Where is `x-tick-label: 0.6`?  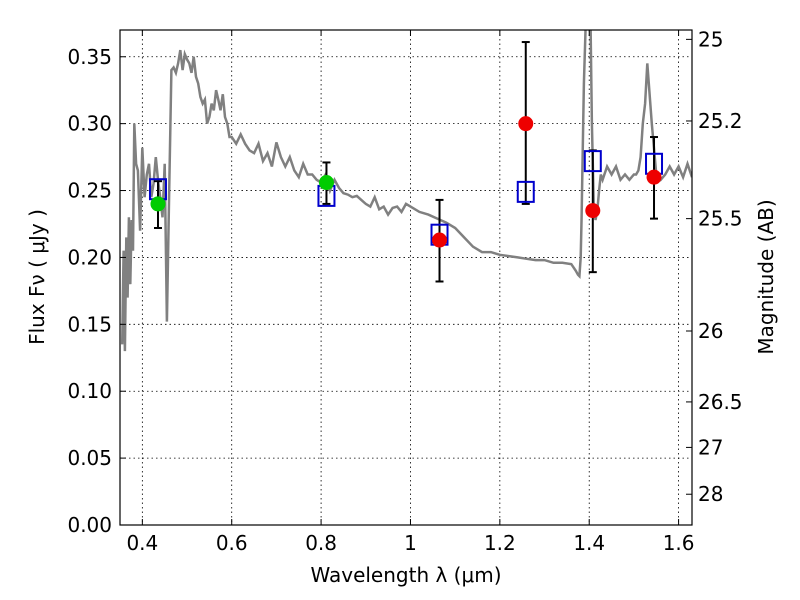 x-tick-label: 0.6 is located at coordinates (232, 543).